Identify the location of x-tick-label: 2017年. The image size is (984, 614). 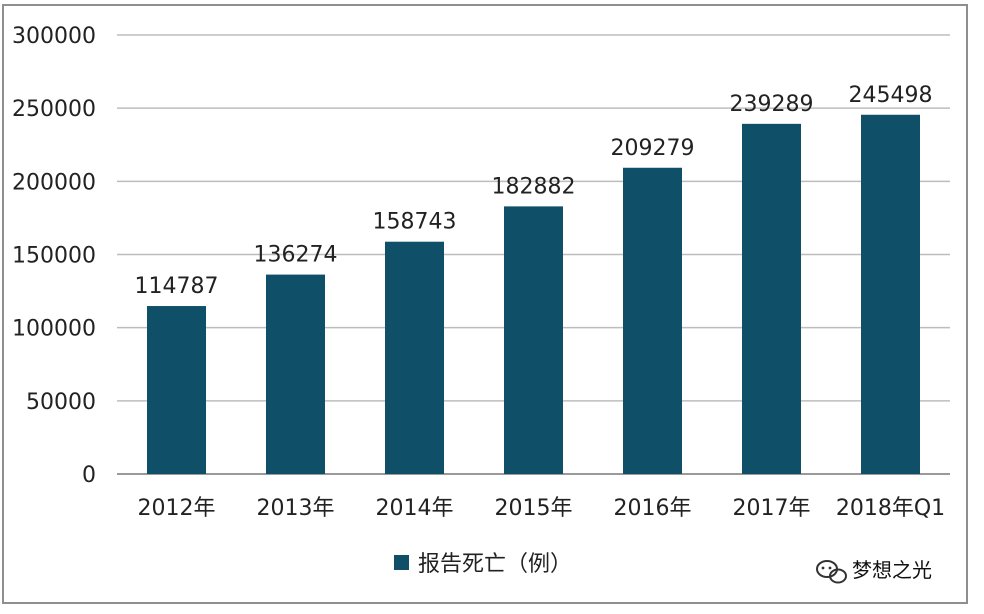
(772, 508).